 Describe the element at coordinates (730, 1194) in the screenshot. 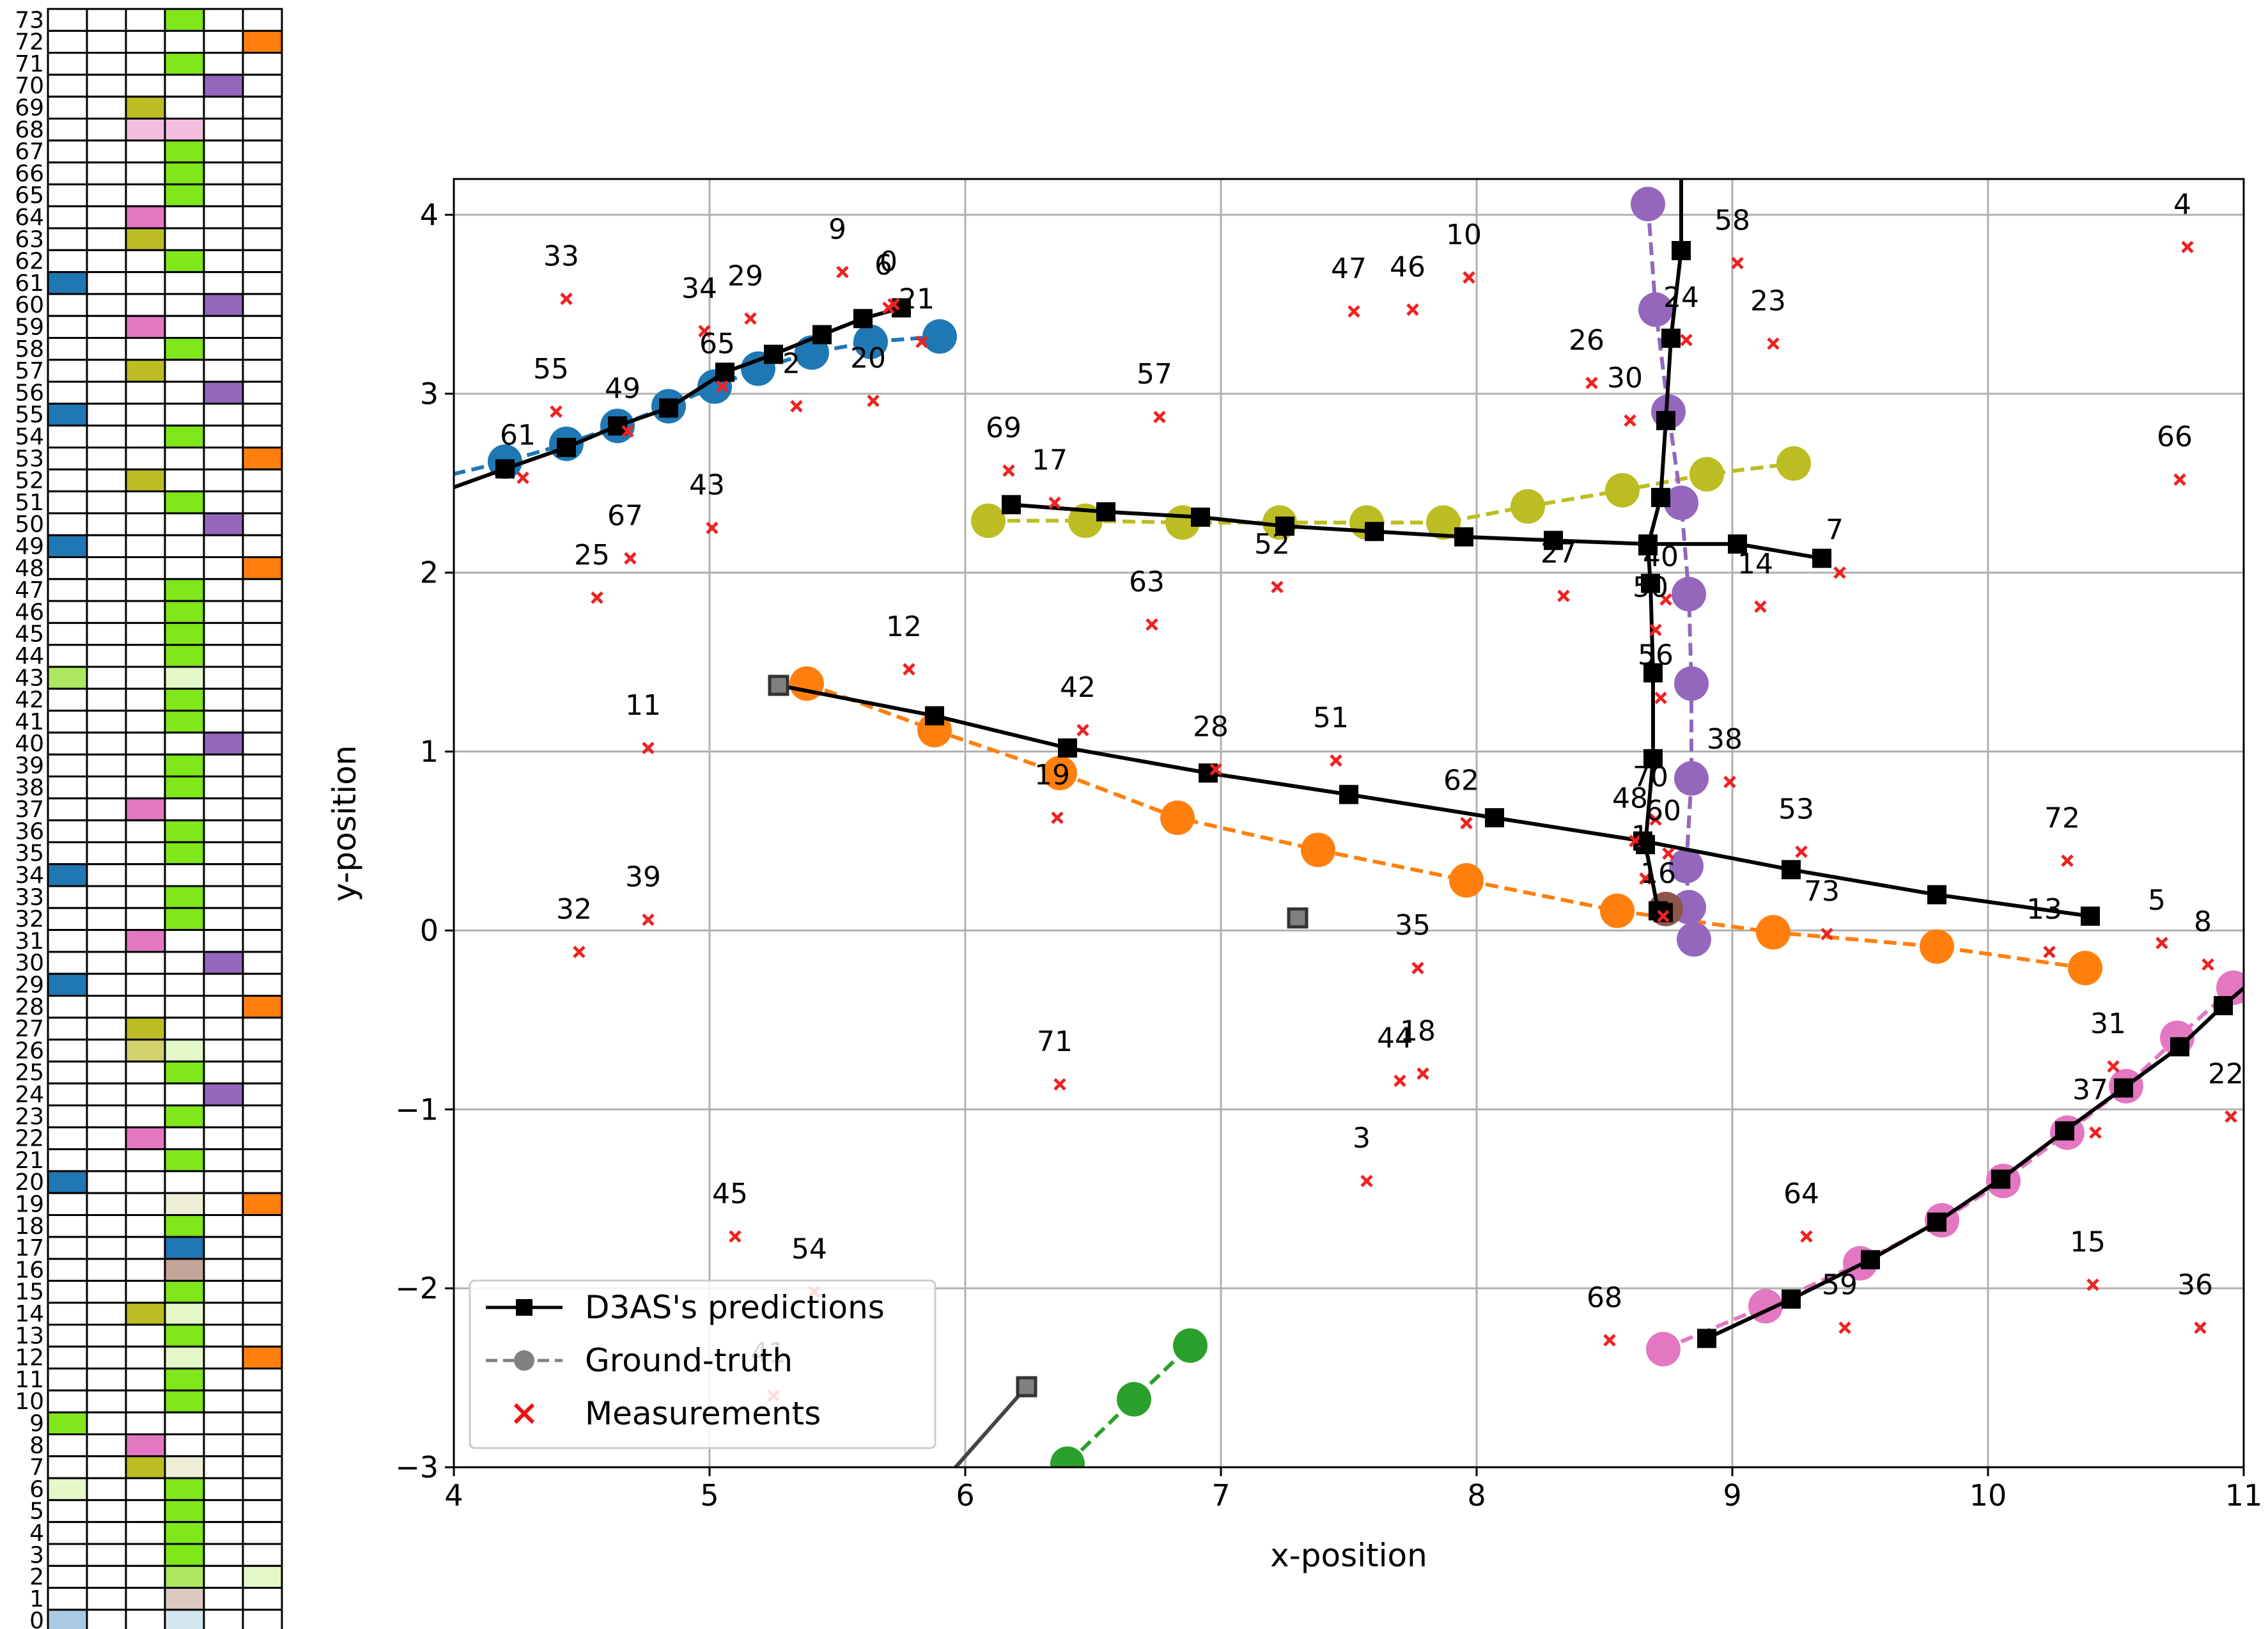

I see `measurement-label: 45` at that location.